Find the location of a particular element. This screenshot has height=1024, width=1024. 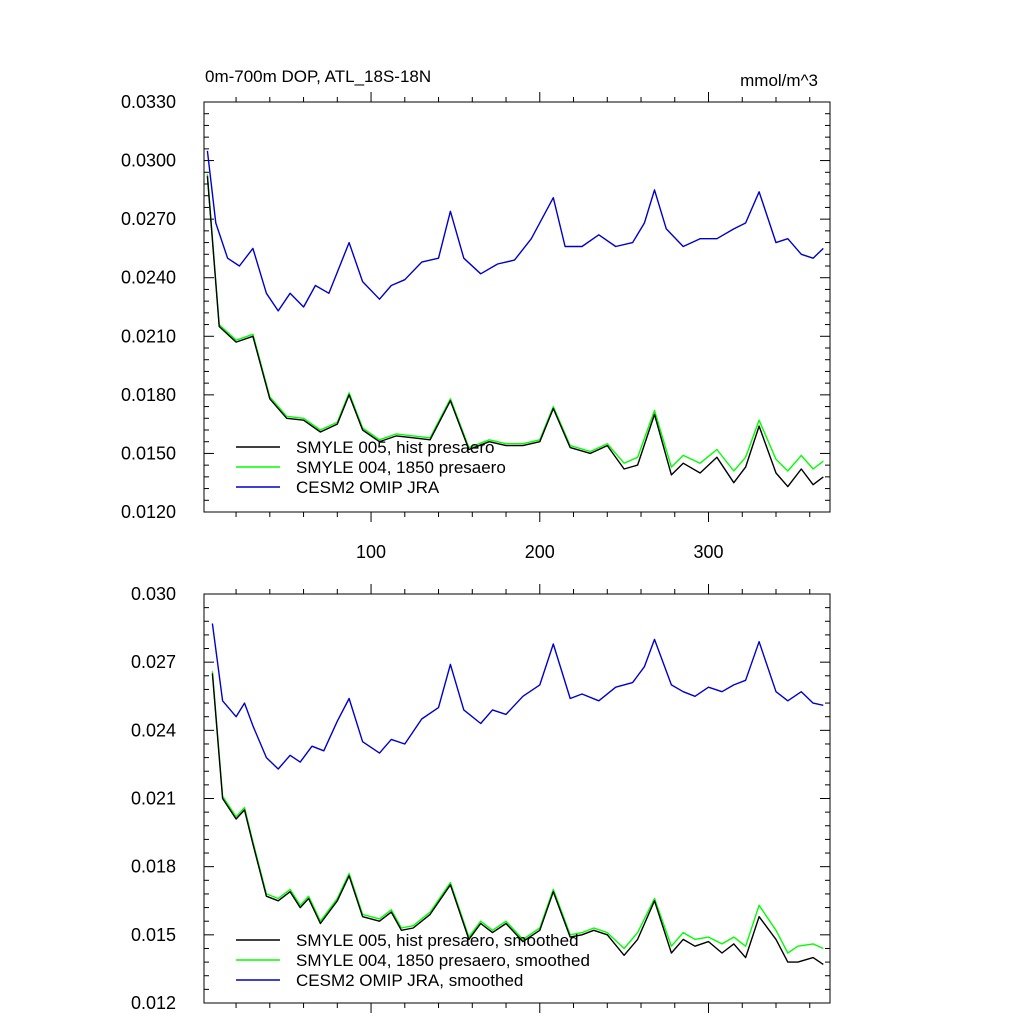

top-y-tick-label: 0.0120 is located at coordinates (148, 512).